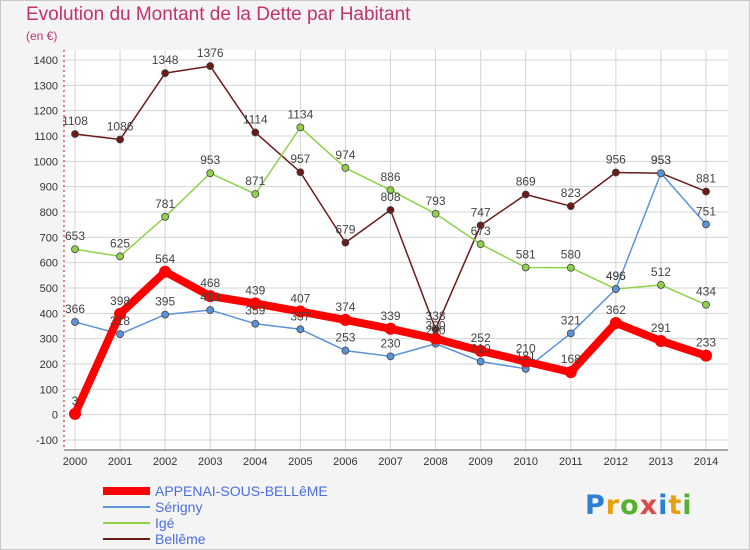 Image resolution: width=750 pixels, height=550 pixels. I want to click on data-label: 1114, so click(255, 119).